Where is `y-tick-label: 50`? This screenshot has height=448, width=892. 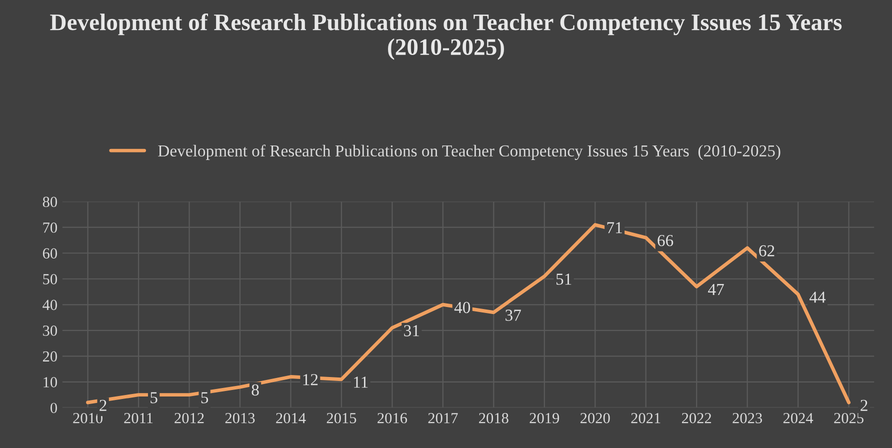 y-tick-label: 50 is located at coordinates (50, 279).